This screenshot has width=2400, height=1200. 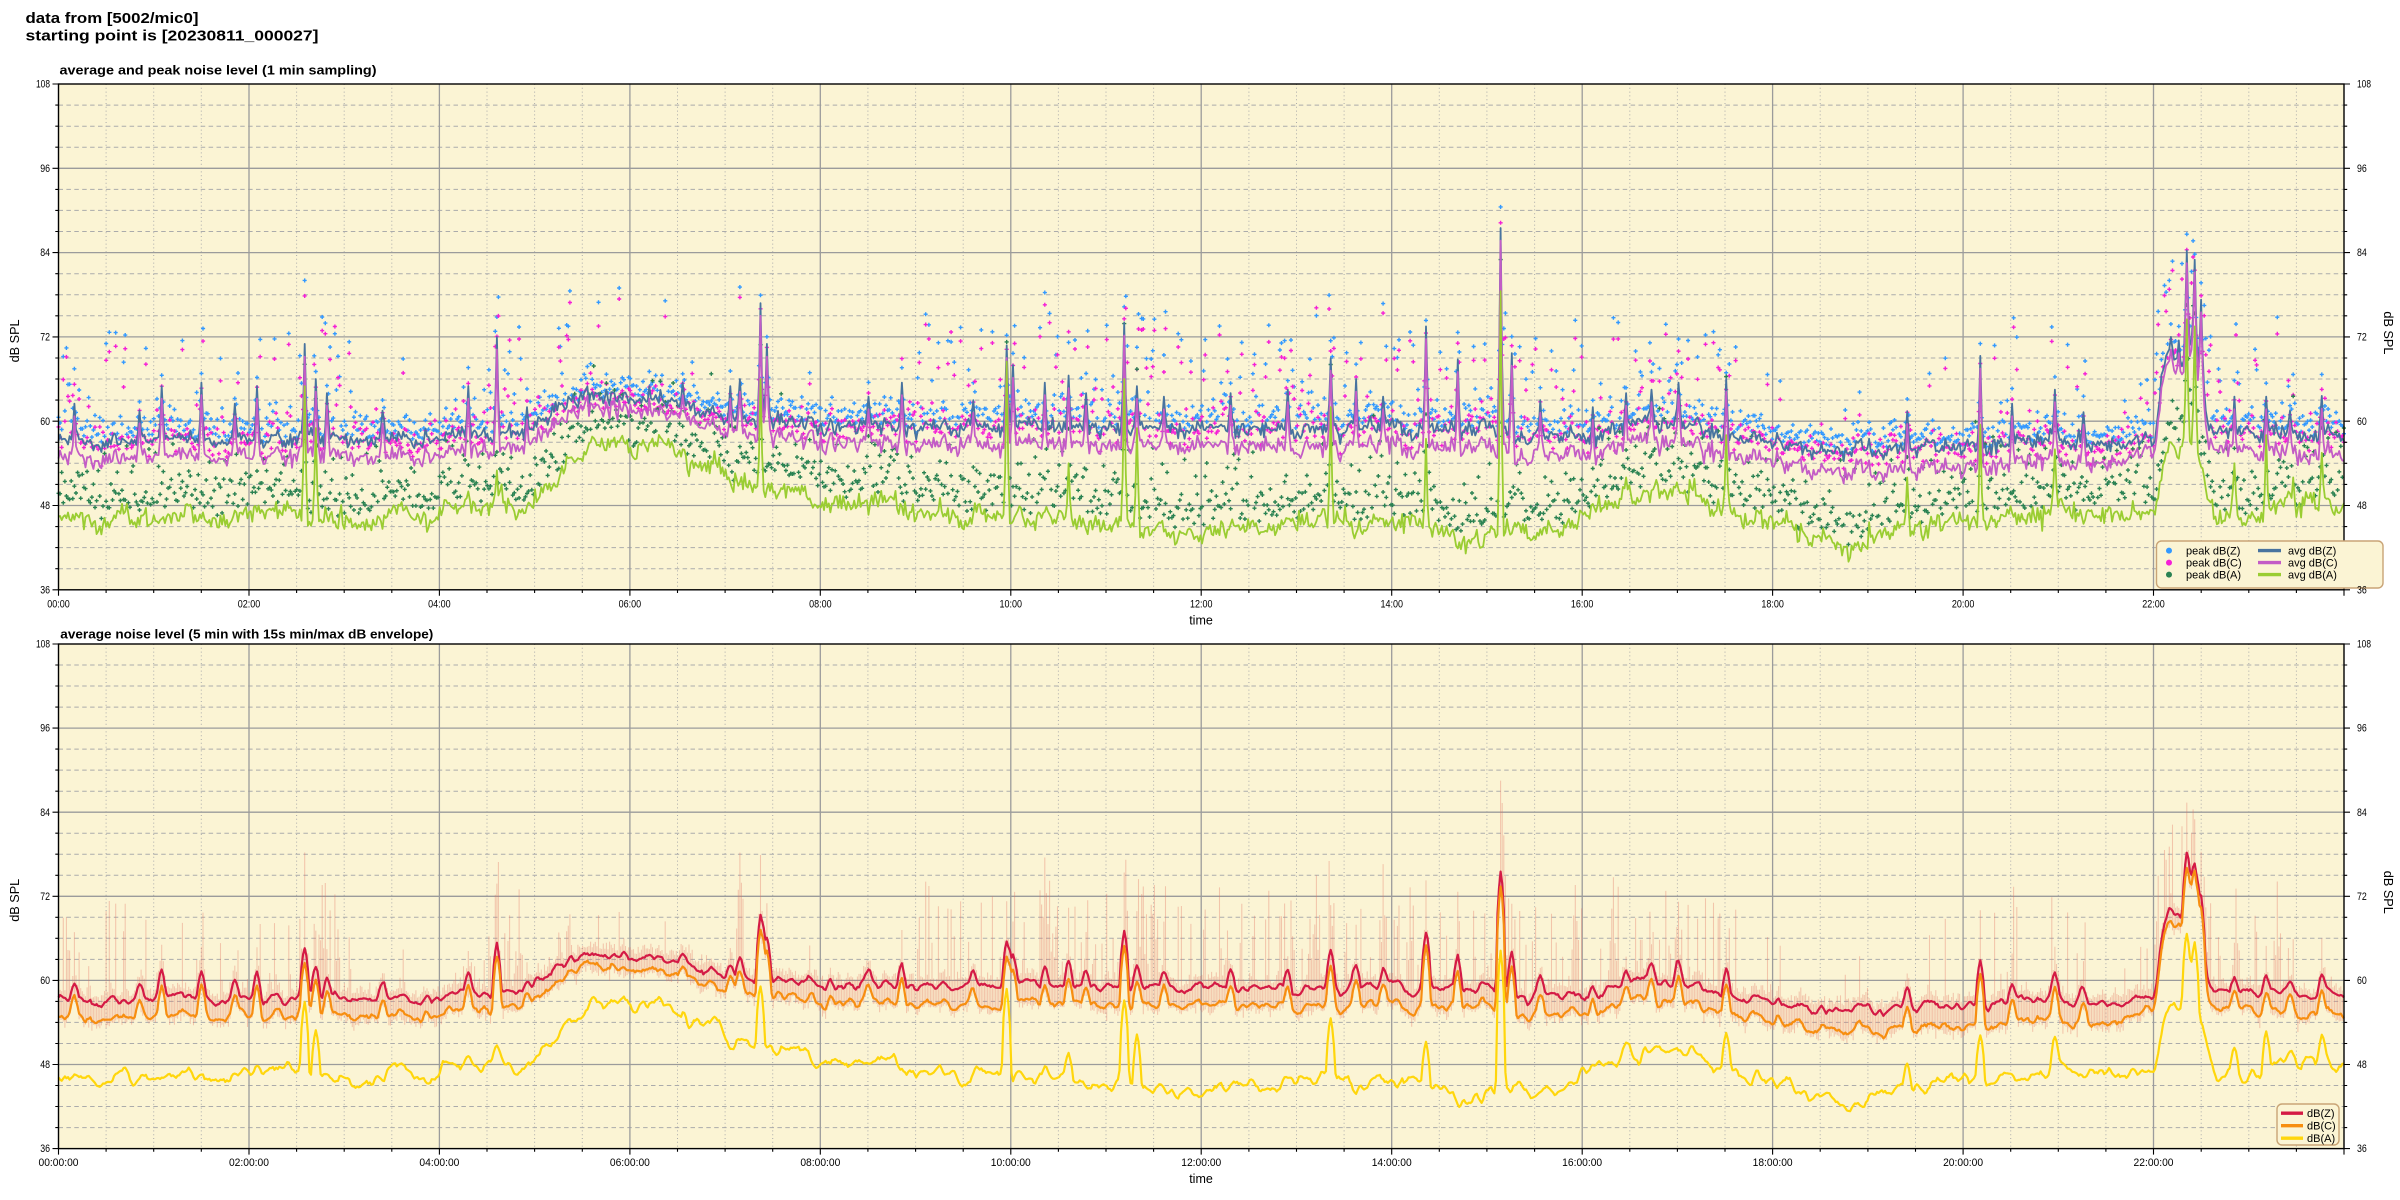 I want to click on svg-text: 00:00, so click(x=58, y=604).